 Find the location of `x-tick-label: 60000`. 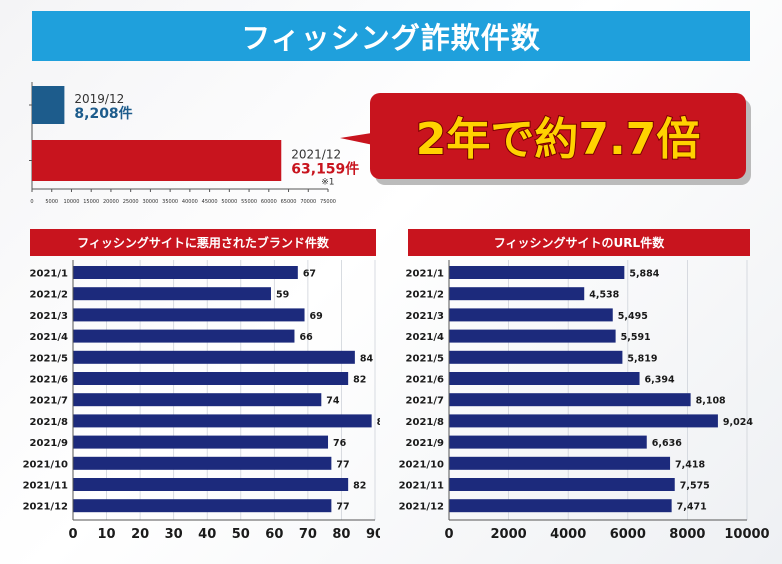

x-tick-label: 60000 is located at coordinates (269, 202).